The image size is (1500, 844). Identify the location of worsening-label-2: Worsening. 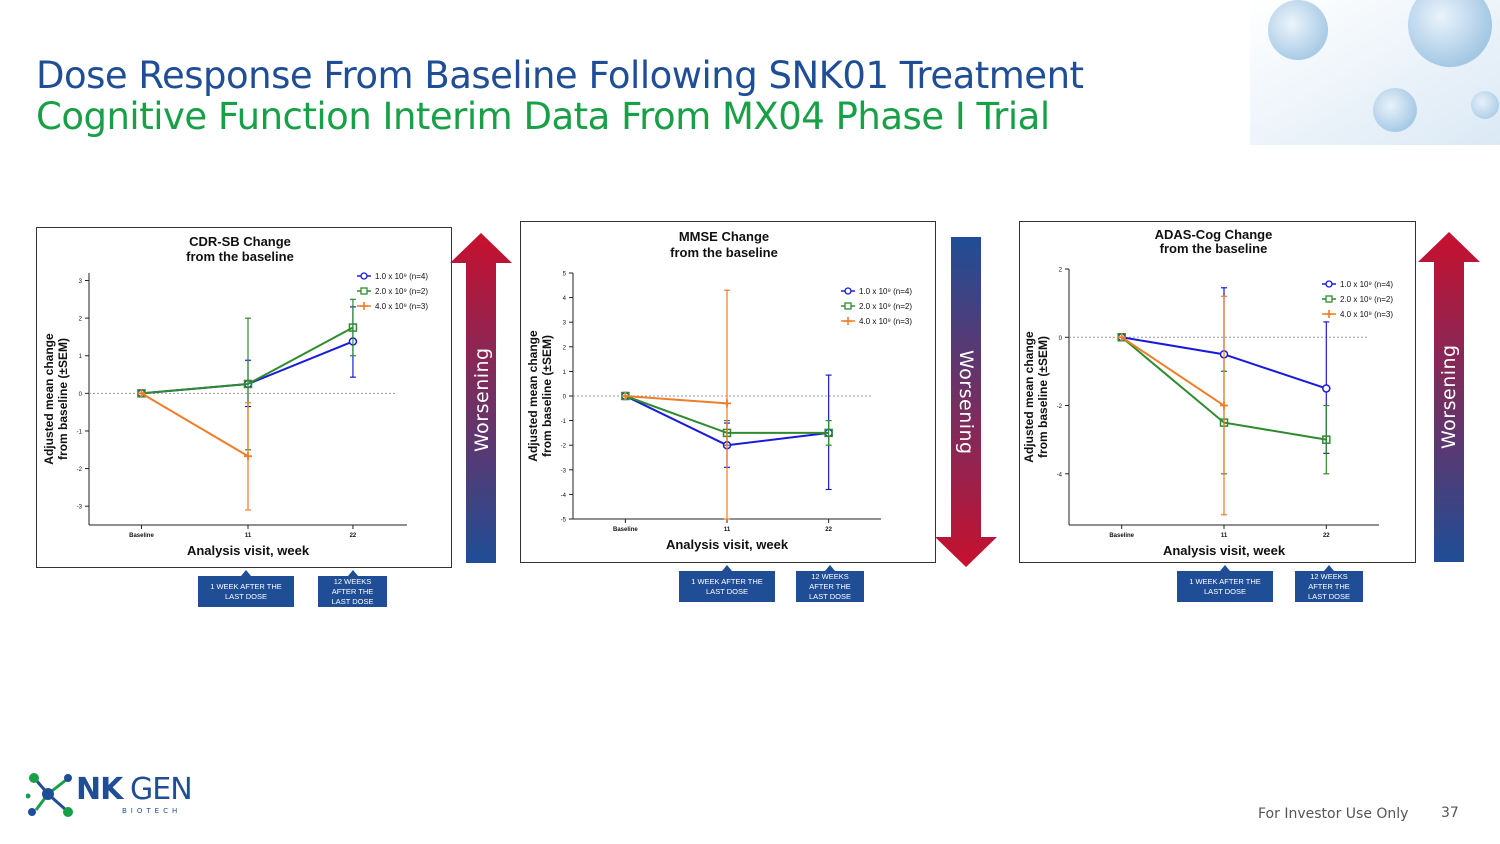
(966, 402).